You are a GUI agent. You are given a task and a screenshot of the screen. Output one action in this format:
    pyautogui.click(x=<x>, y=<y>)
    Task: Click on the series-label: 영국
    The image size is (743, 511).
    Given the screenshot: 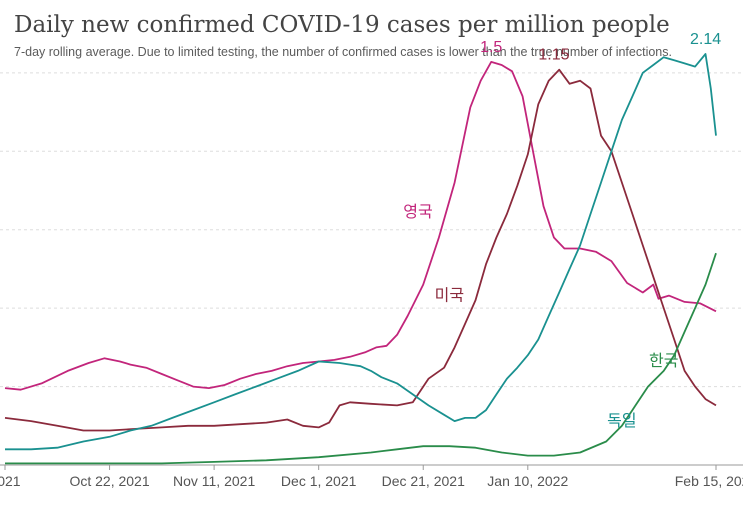 What is the action you would take?
    pyautogui.click(x=417, y=211)
    